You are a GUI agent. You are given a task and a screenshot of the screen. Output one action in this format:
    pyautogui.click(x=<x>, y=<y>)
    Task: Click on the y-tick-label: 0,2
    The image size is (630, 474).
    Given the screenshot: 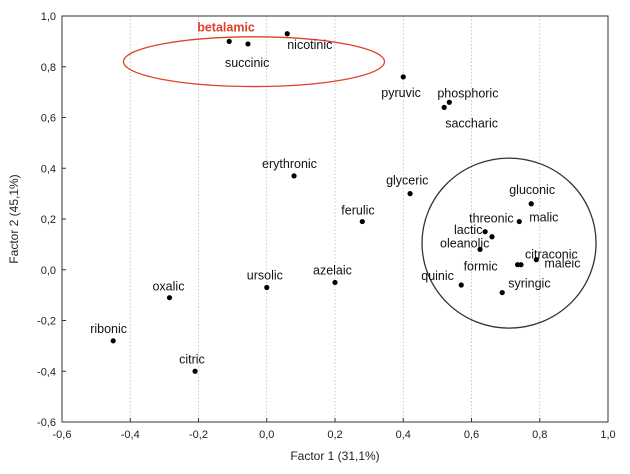 What is the action you would take?
    pyautogui.click(x=48, y=220)
    